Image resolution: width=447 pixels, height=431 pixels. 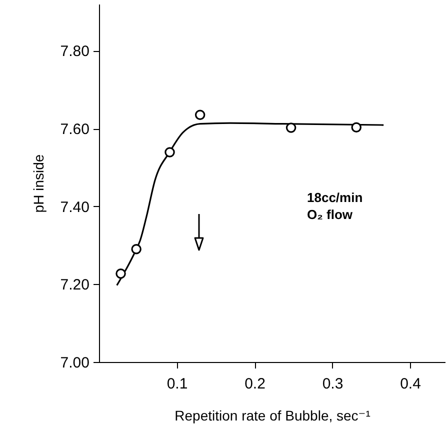 I want to click on x-tick-label: 0.2, so click(x=255, y=384).